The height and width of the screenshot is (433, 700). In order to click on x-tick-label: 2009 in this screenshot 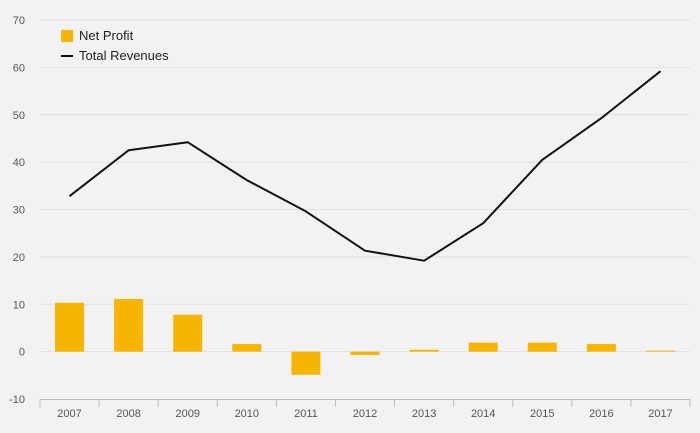, I will do `click(187, 414)`.